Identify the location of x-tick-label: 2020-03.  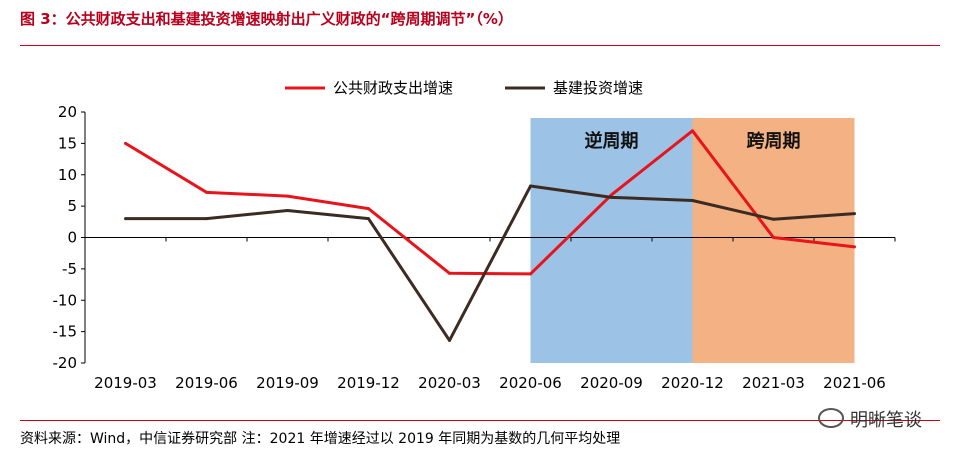
(449, 383).